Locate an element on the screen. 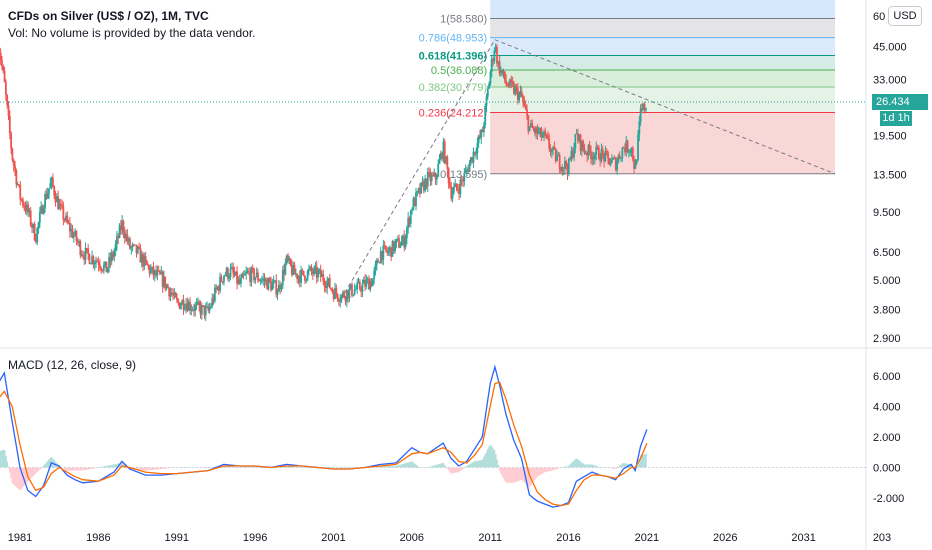 This screenshot has width=932, height=550. price-tick-label: 2.900 is located at coordinates (887, 339).